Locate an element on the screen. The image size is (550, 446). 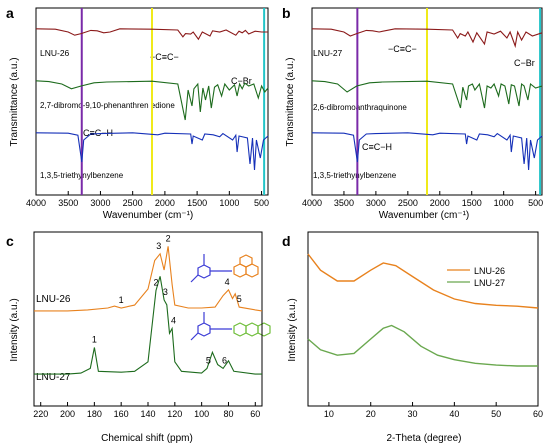
panel-d-legend: LNU-26 LNU-27 is located at coordinates (476, 277).